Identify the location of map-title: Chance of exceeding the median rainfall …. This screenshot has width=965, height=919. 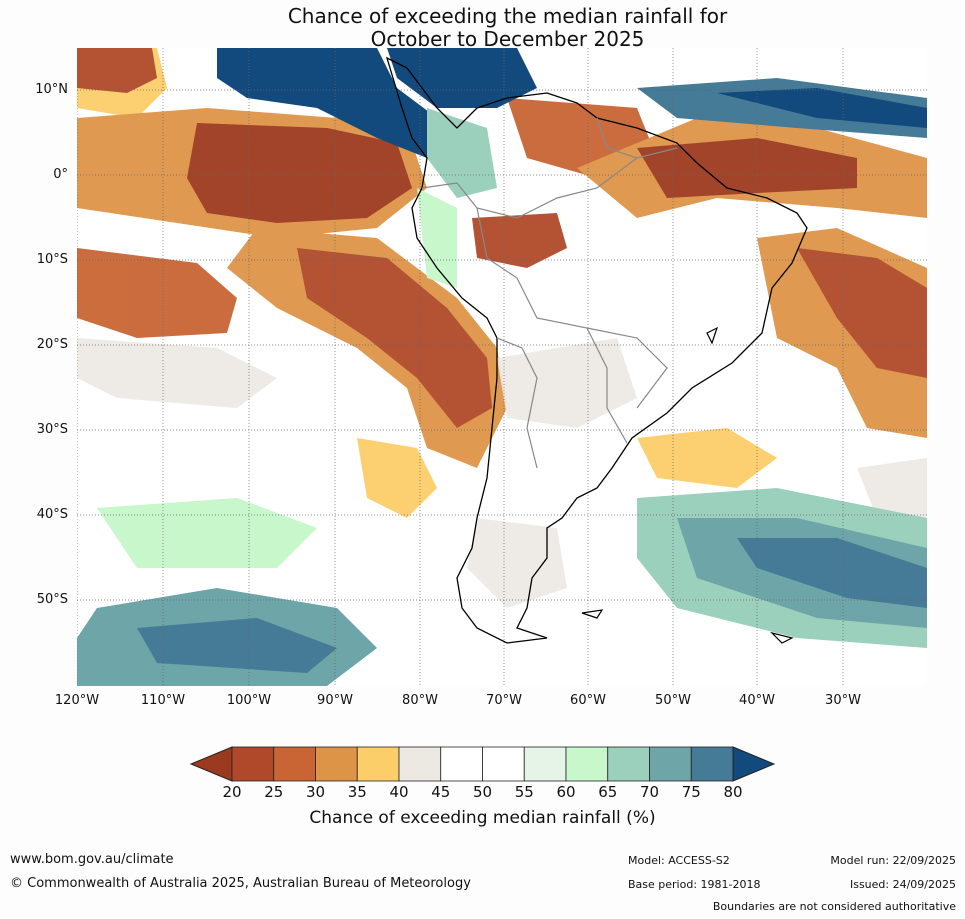
(482, 28).